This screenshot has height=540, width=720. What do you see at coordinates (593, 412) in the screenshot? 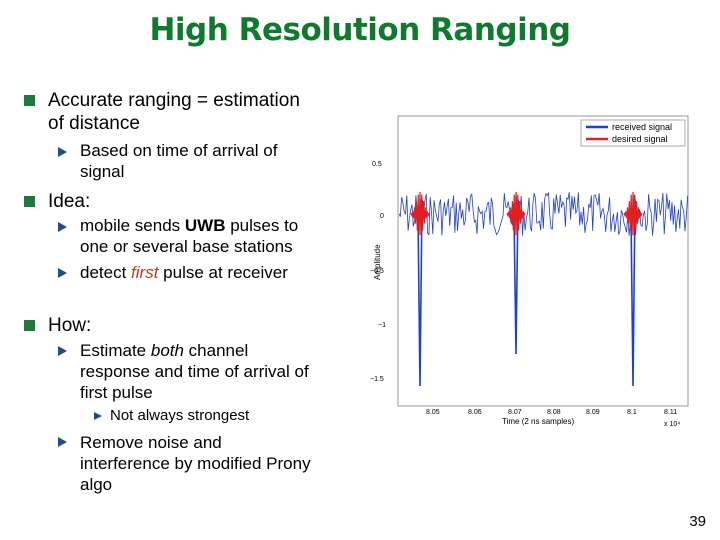
I see `x-tick-label: 8.09` at bounding box center [593, 412].